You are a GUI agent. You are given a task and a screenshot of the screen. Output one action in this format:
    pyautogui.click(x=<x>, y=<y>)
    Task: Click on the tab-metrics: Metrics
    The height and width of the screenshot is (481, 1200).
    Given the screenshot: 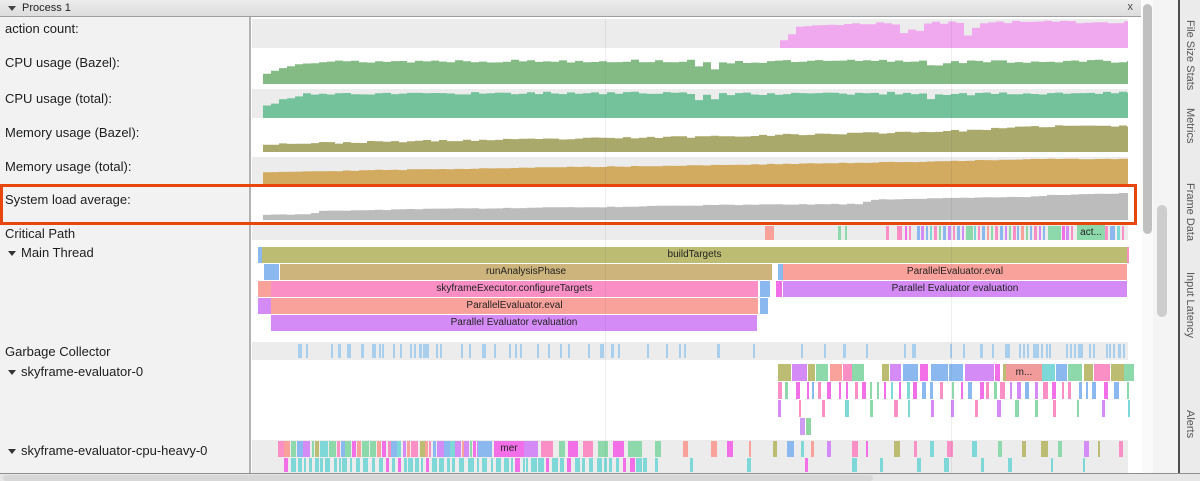 What is the action you would take?
    pyautogui.click(x=1190, y=126)
    